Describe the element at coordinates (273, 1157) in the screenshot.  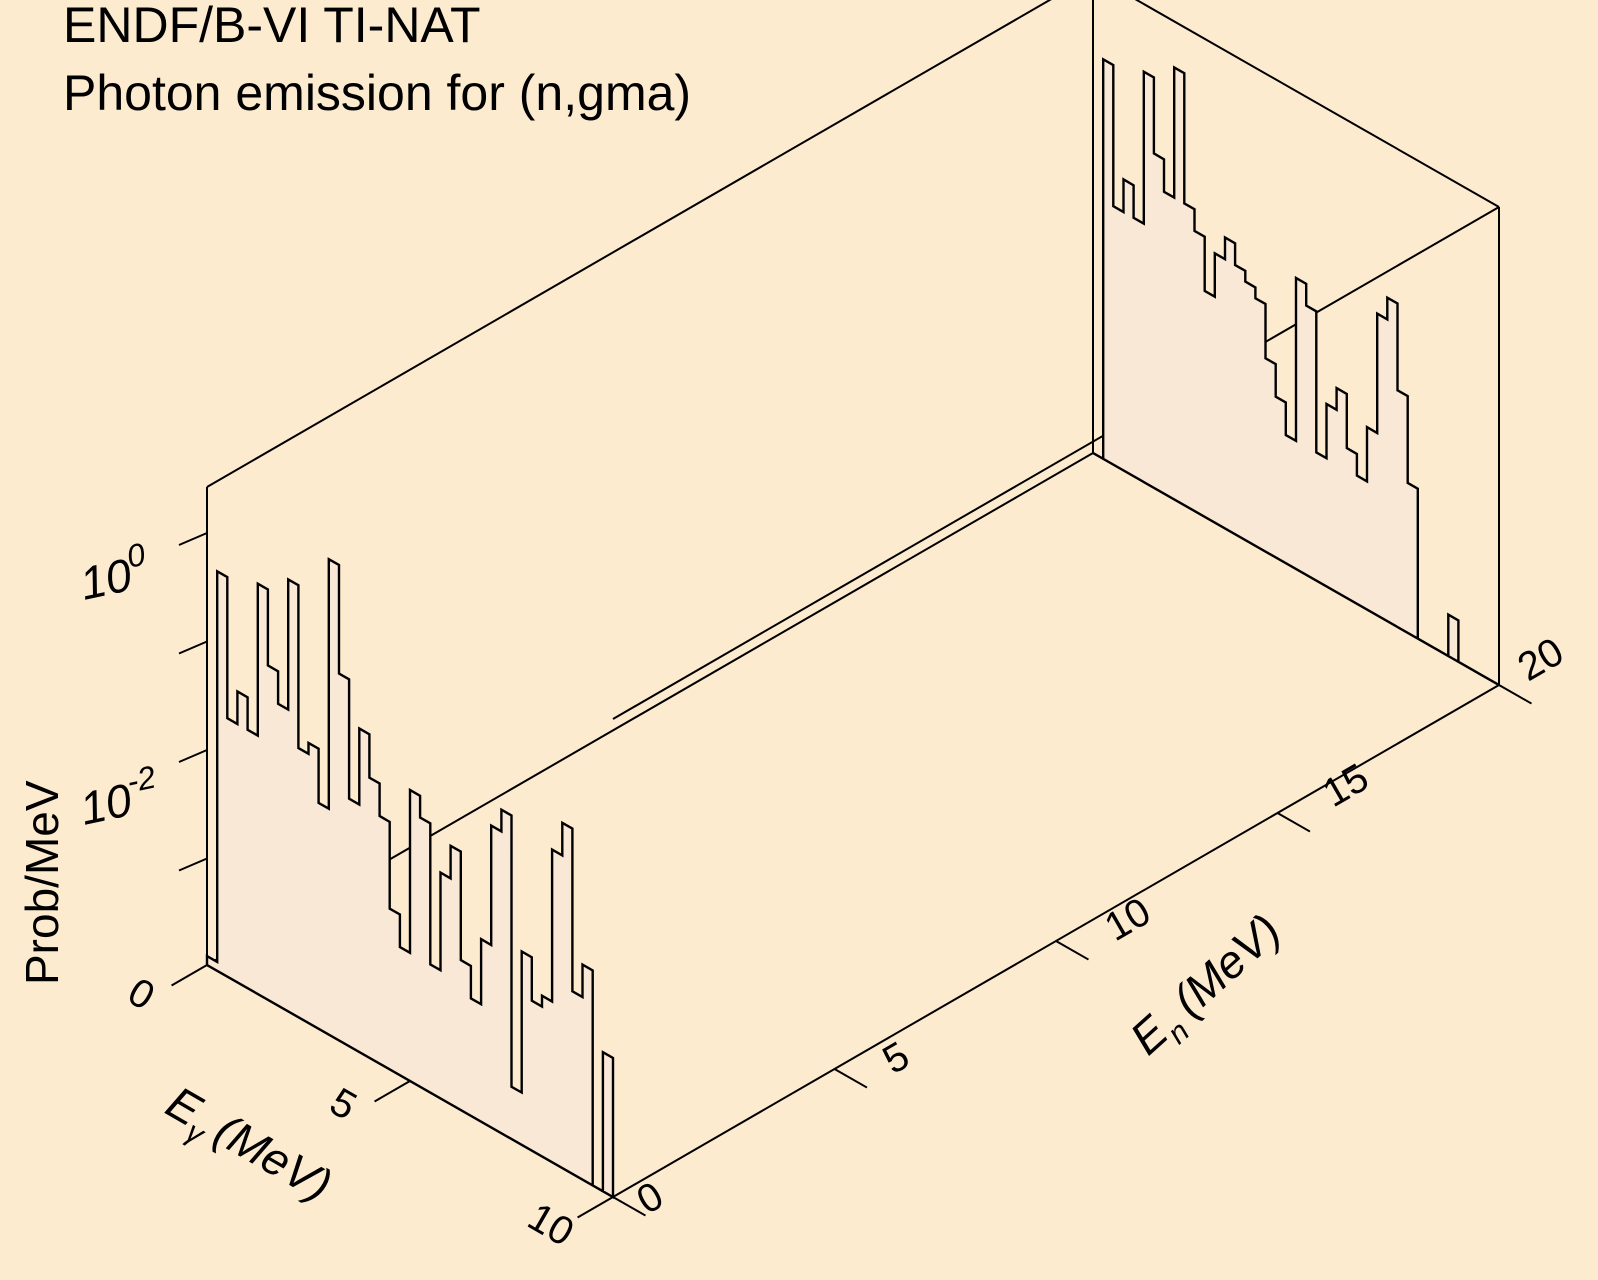
I see `x-axis-label-unit: (MeV)` at that location.